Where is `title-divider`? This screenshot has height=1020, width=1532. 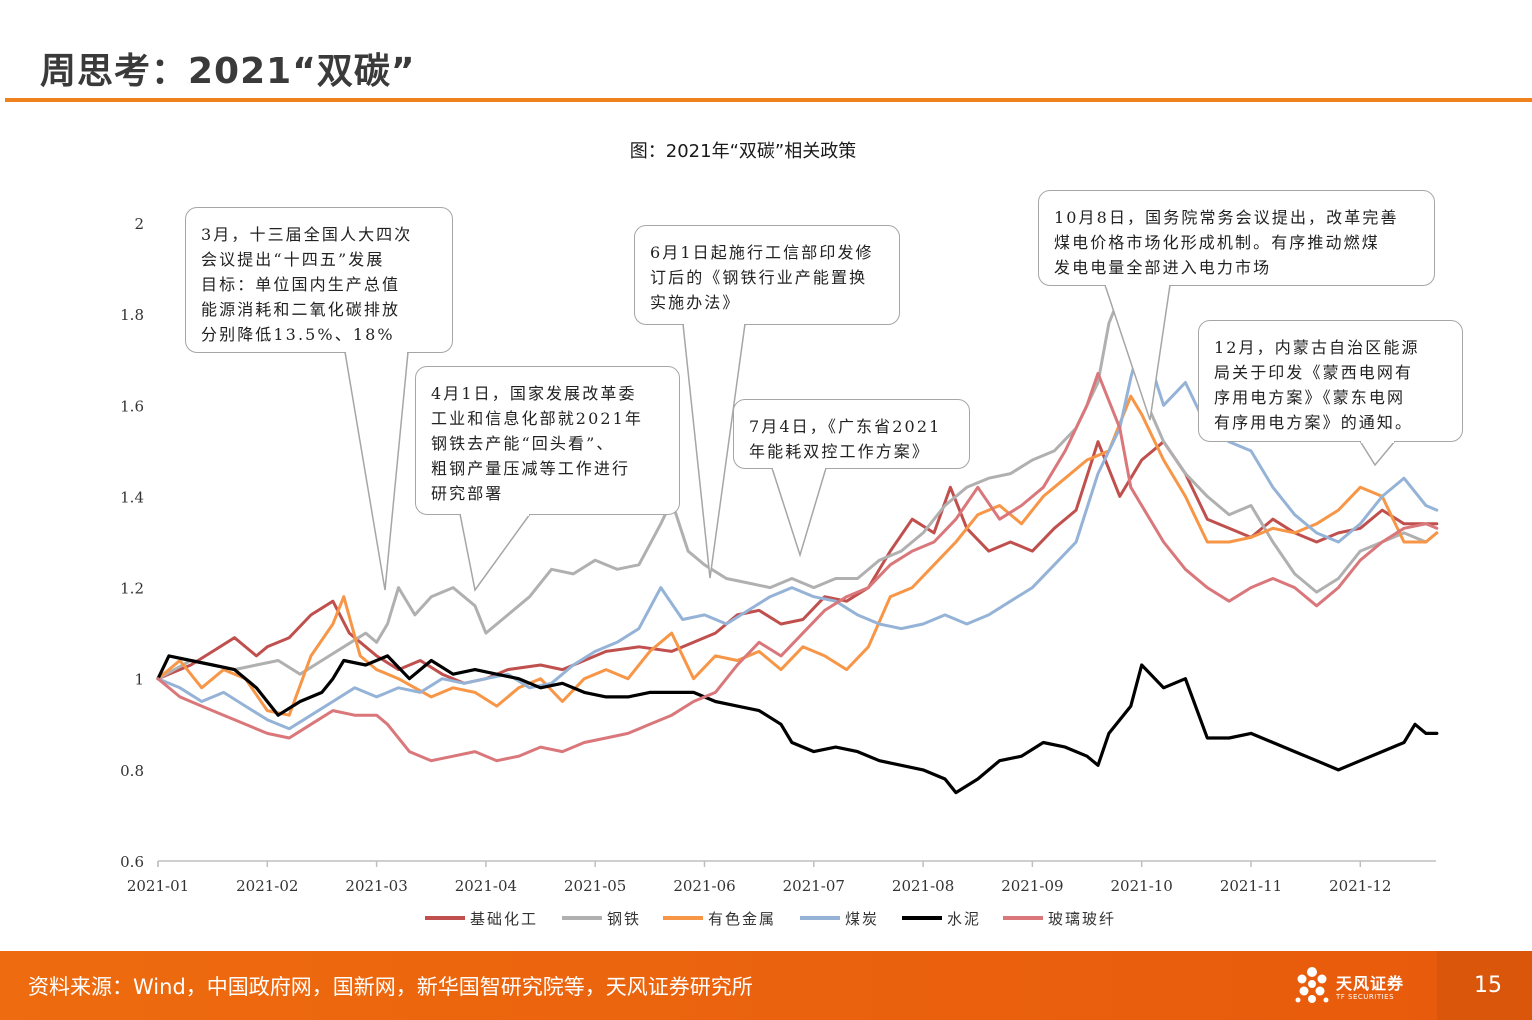 title-divider is located at coordinates (768, 100).